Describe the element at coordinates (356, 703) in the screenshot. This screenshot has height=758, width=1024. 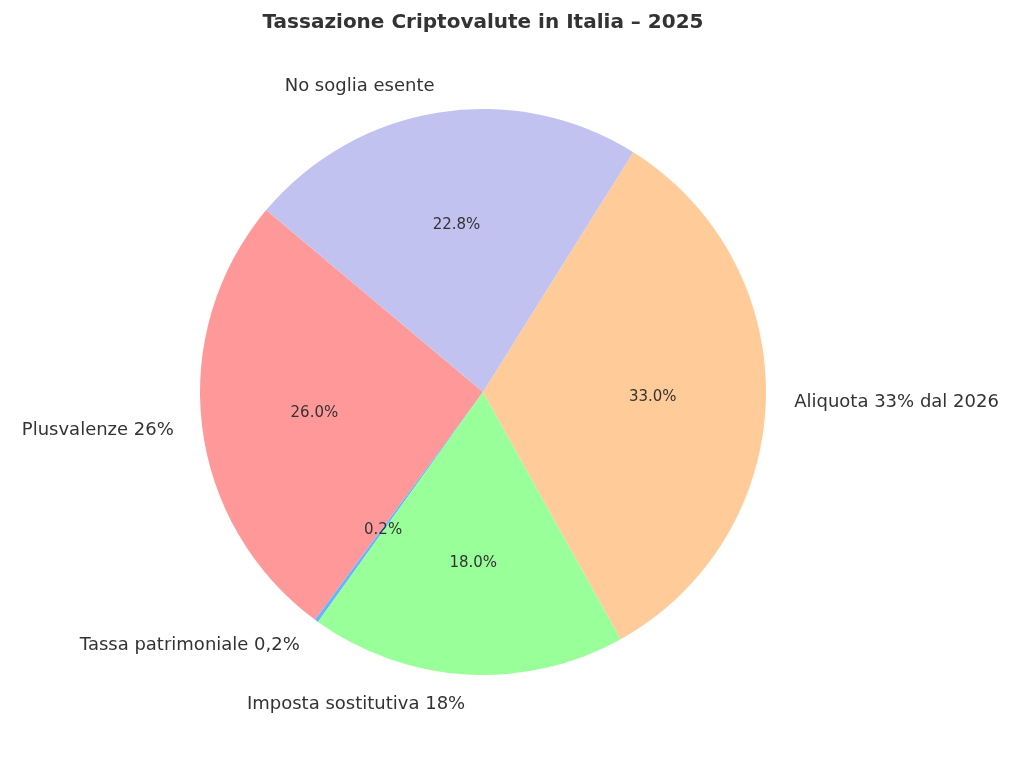
I see `slice-label: Imposta sostitutiva 18%` at that location.